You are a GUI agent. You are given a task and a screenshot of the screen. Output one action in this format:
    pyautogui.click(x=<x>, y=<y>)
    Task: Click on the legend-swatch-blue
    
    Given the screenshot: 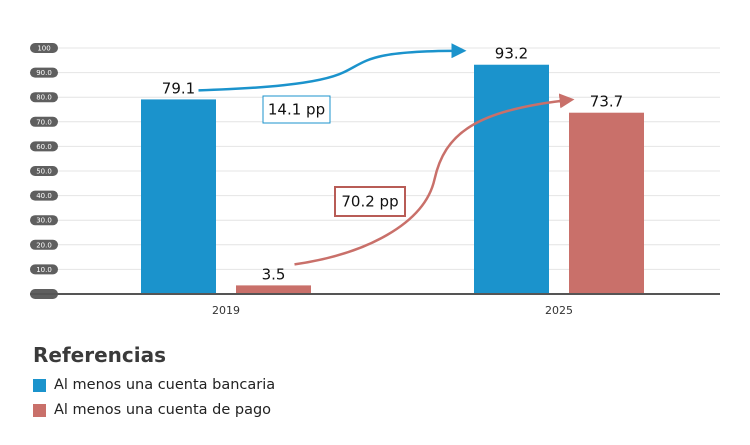 What is the action you would take?
    pyautogui.click(x=39, y=385)
    